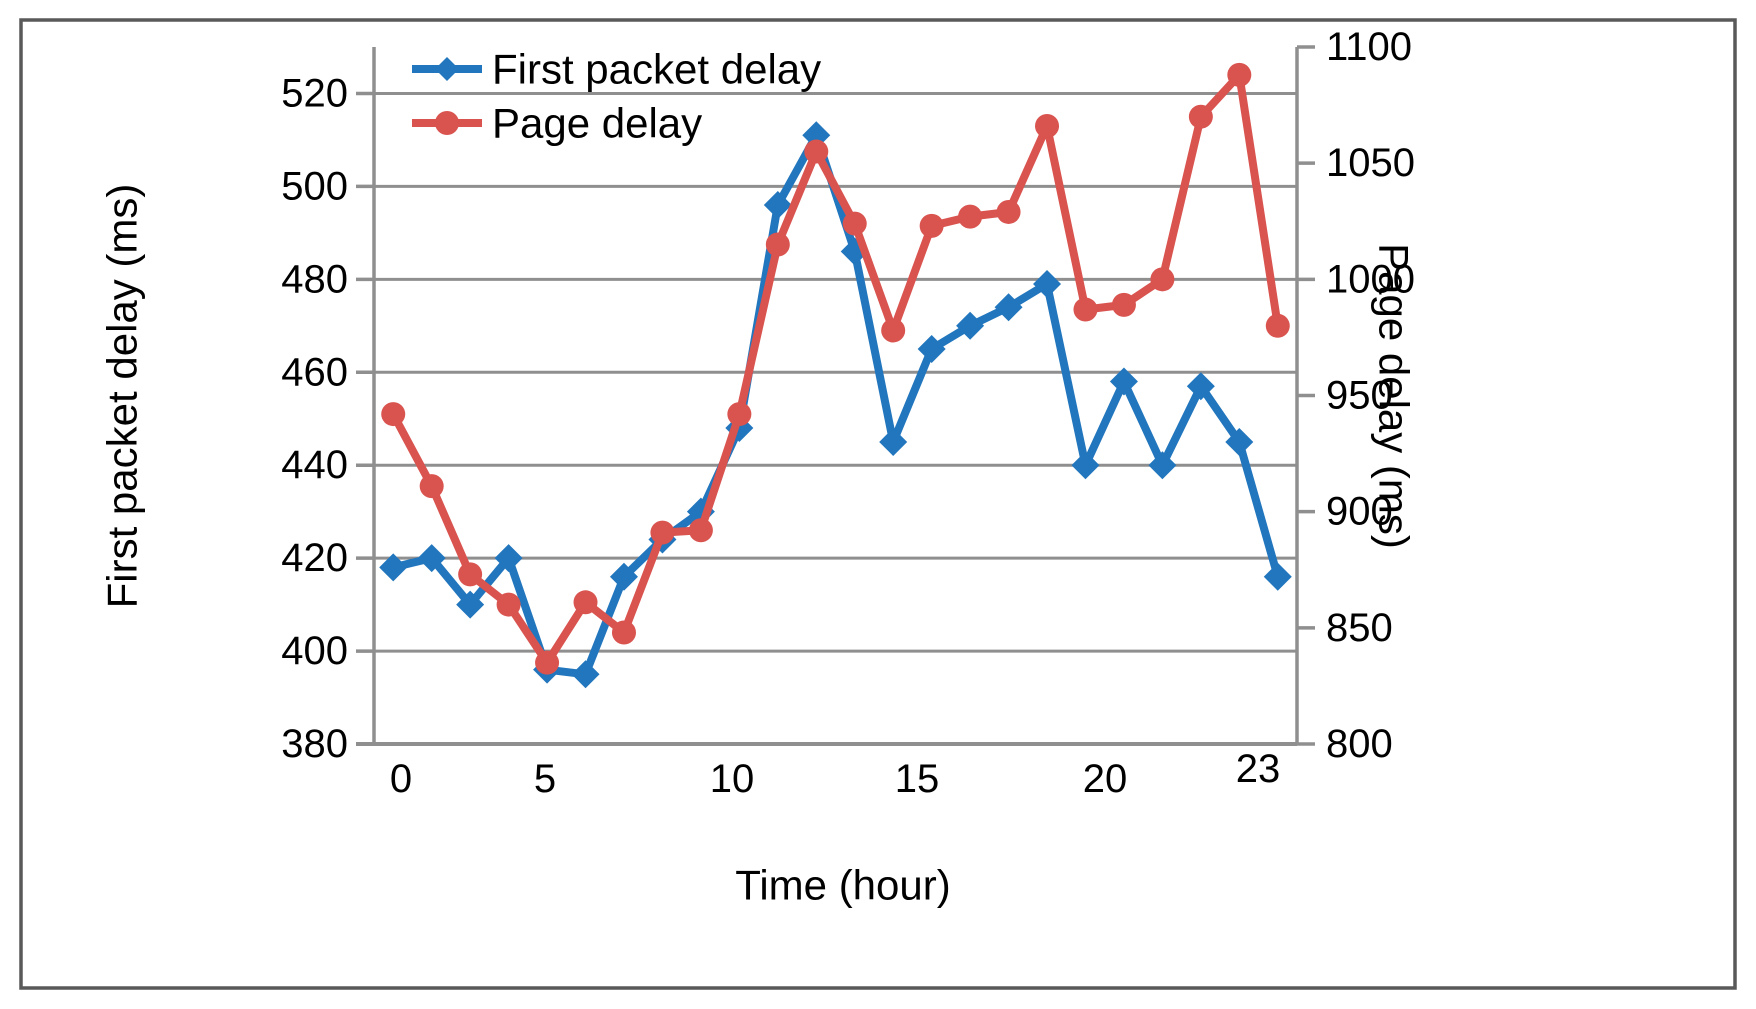 The width and height of the screenshot is (1756, 1009). I want to click on x-axis-tick-label: 10, so click(732, 779).